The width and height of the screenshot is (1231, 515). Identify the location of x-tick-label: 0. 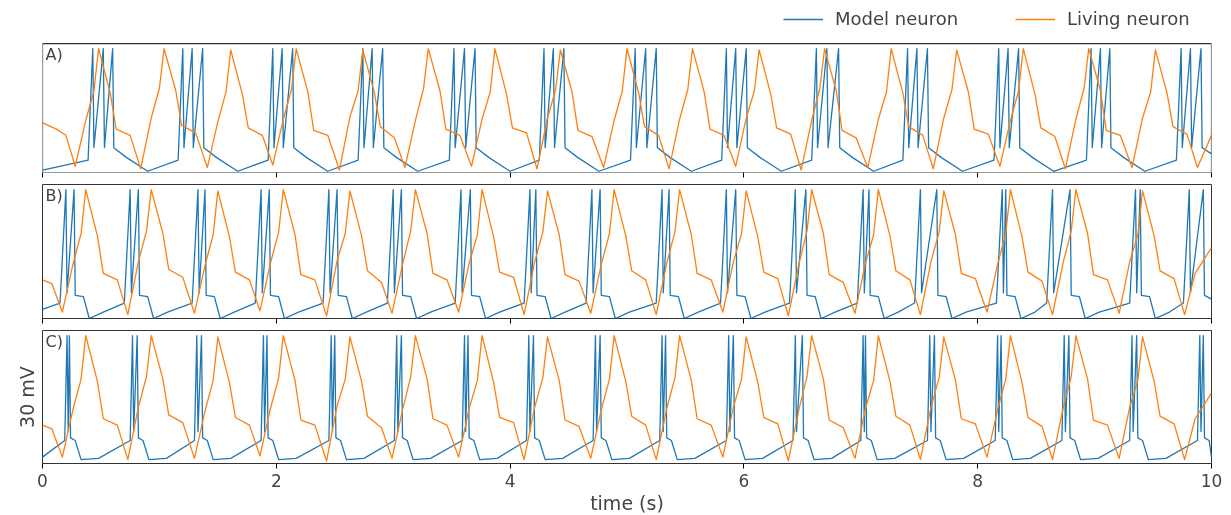
(42, 480).